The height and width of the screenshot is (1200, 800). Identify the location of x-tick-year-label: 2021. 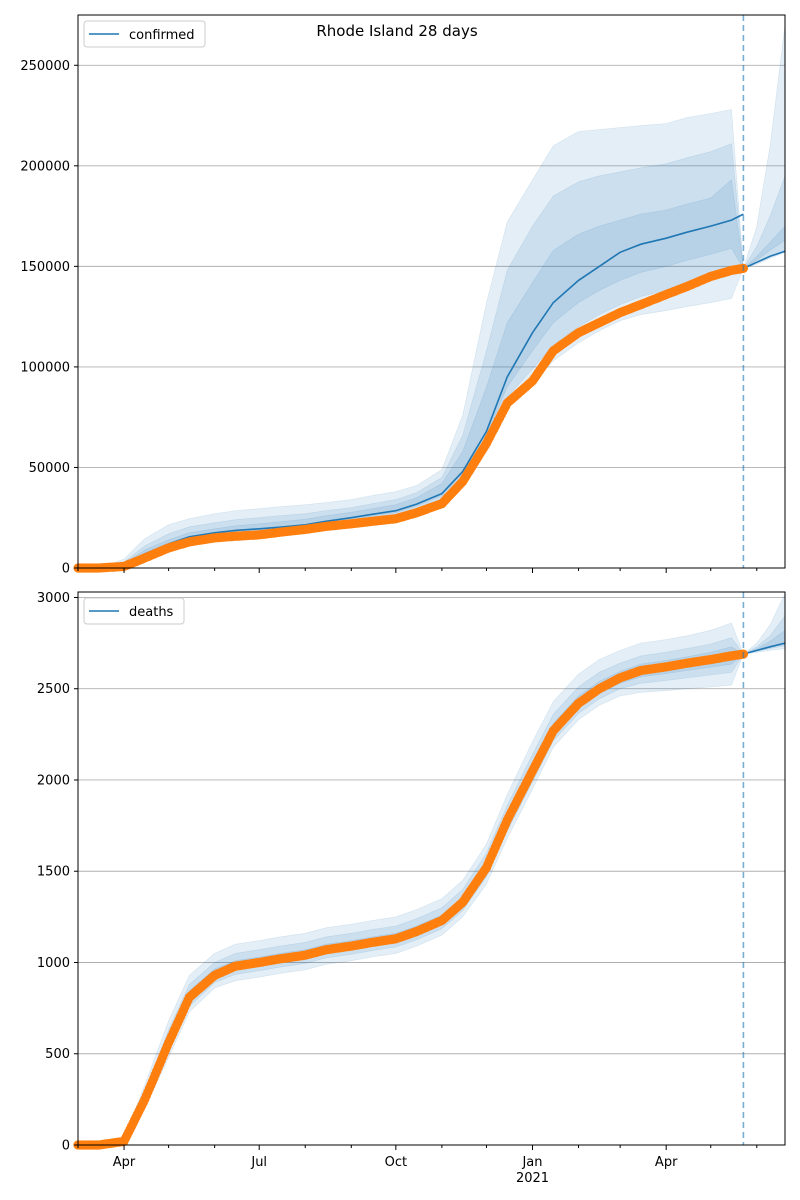
(532, 1178).